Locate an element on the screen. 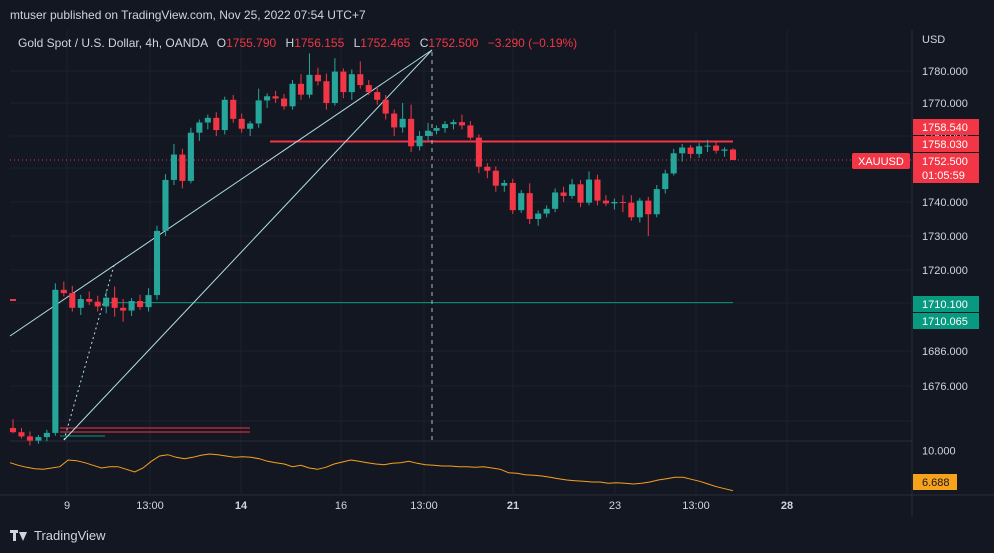 This screenshot has width=994, height=553. price-label-text: 1758.540 is located at coordinates (945, 128).